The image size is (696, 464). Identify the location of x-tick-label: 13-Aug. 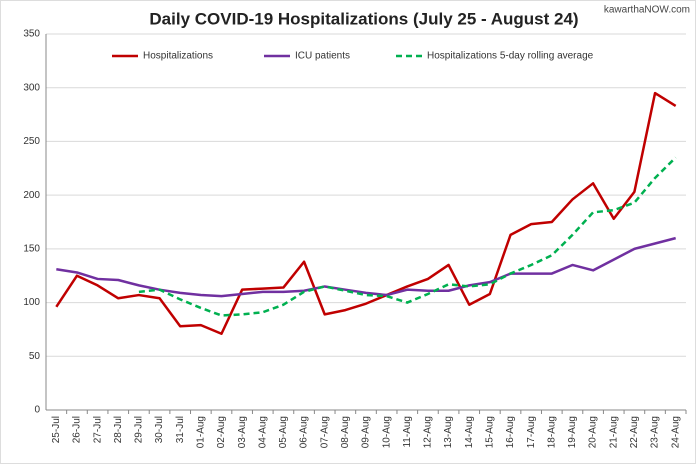
(448, 432).